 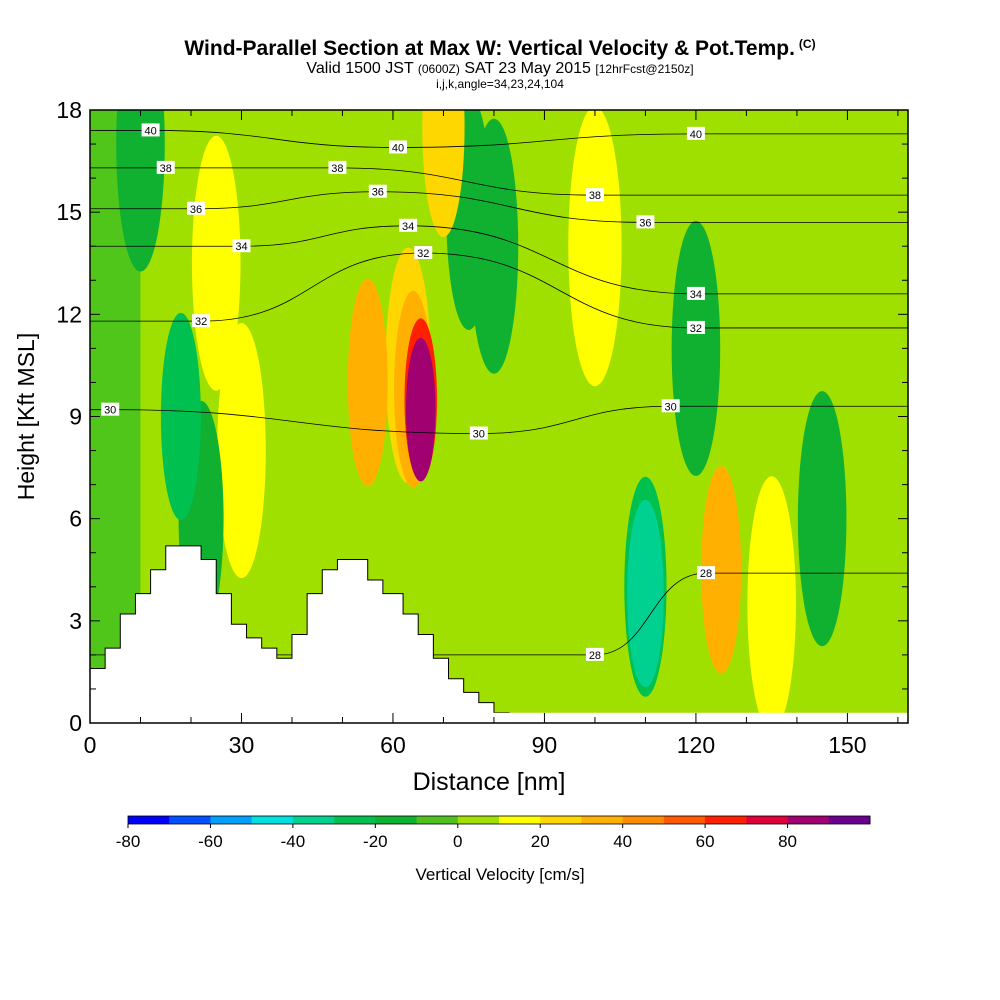 What do you see at coordinates (75, 723) in the screenshot?
I see `y-tick-label: 0` at bounding box center [75, 723].